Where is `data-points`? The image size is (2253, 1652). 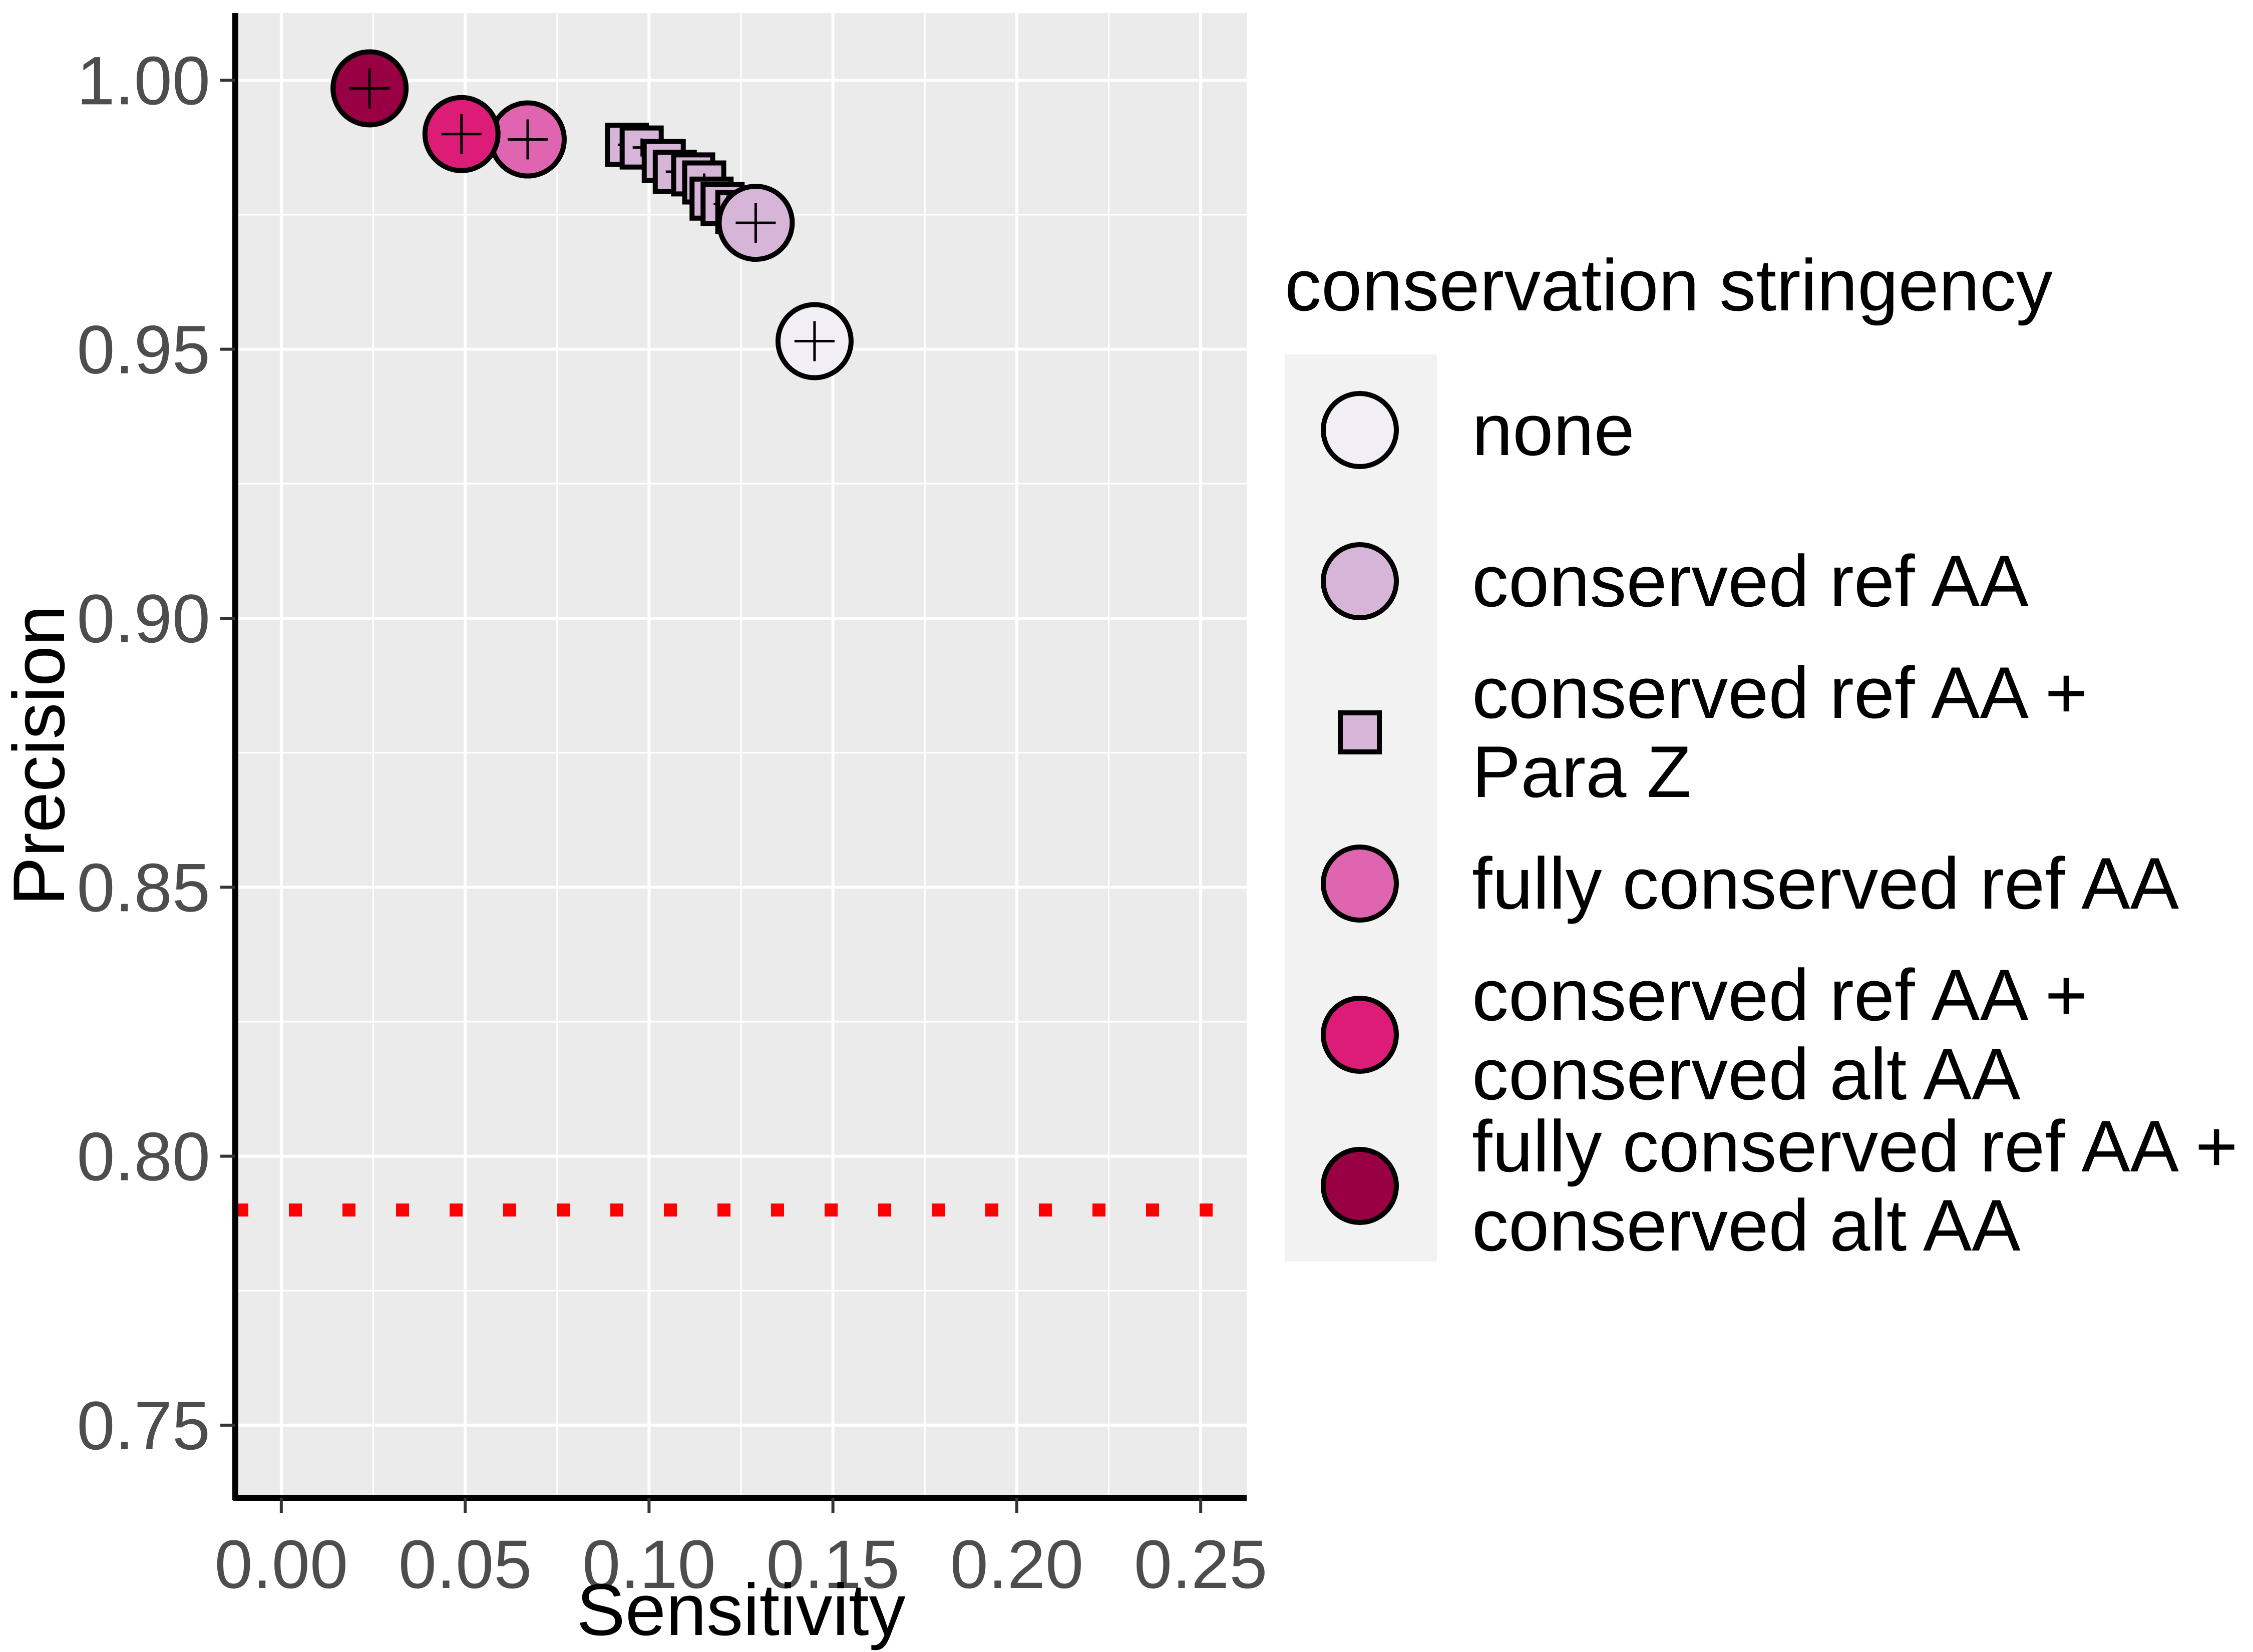 data-points is located at coordinates (592, 214).